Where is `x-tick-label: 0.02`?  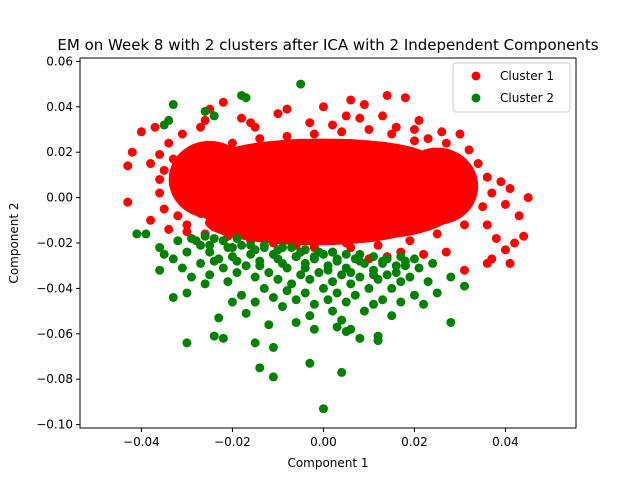 x-tick-label: 0.02 is located at coordinates (414, 442).